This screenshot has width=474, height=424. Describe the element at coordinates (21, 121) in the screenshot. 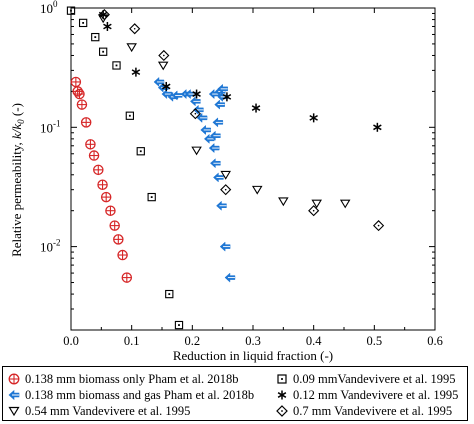

I see `y-axis-label-sub: 0` at that location.